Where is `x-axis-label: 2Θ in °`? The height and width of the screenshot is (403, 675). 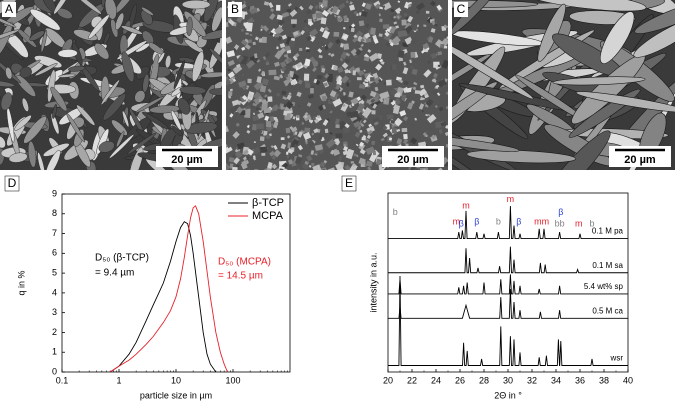 x-axis-label: 2Θ in ° is located at coordinates (508, 395).